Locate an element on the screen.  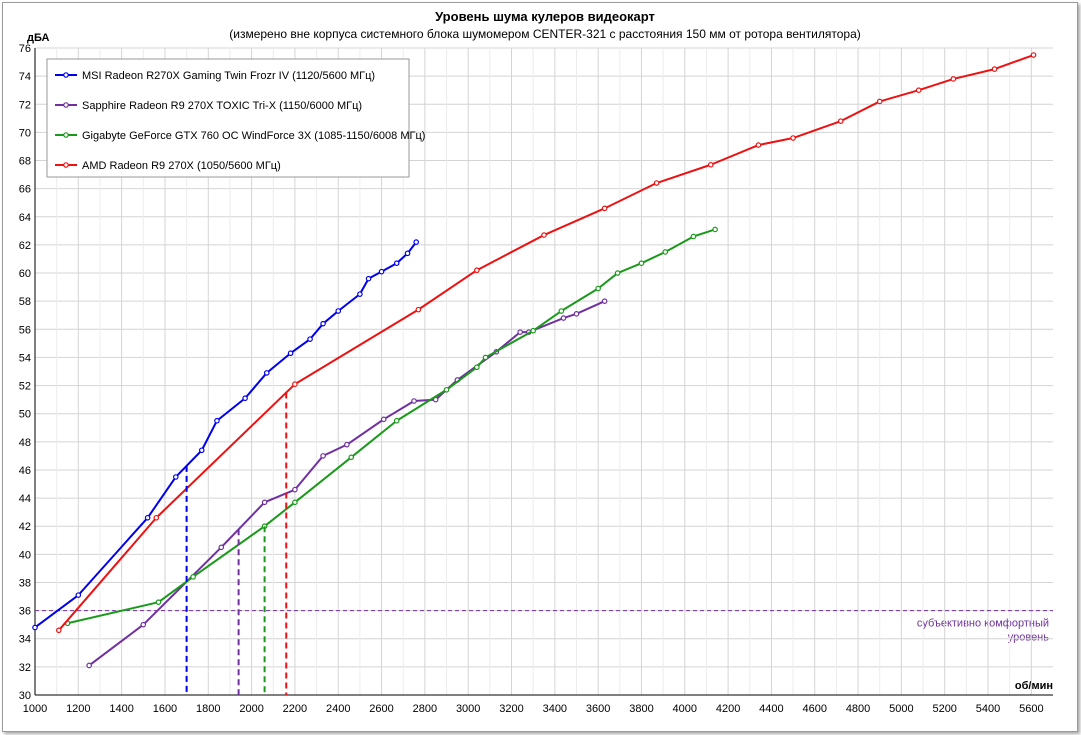
x-tick-label: 5200 is located at coordinates (944, 709).